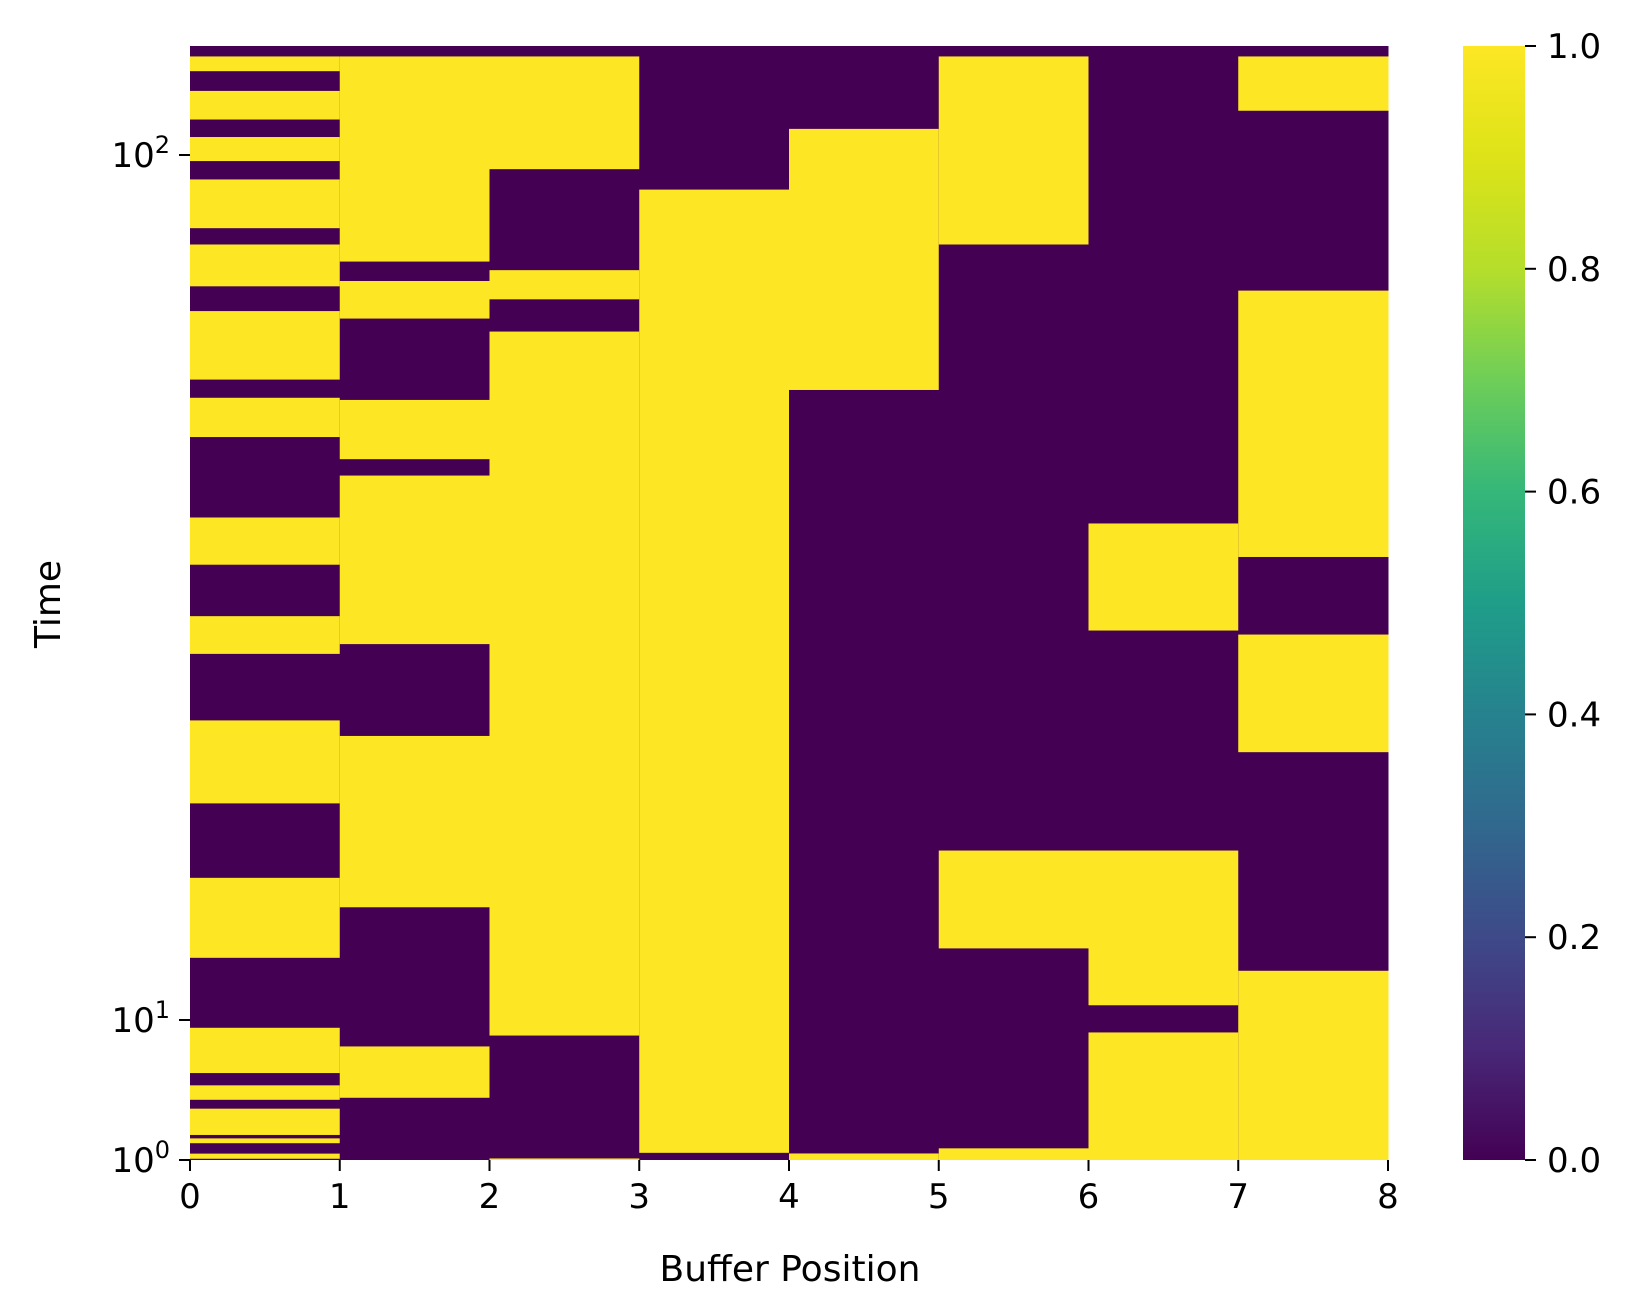 The image size is (1635, 1315). I want to click on colorbar-gradient, so click(1494, 603).